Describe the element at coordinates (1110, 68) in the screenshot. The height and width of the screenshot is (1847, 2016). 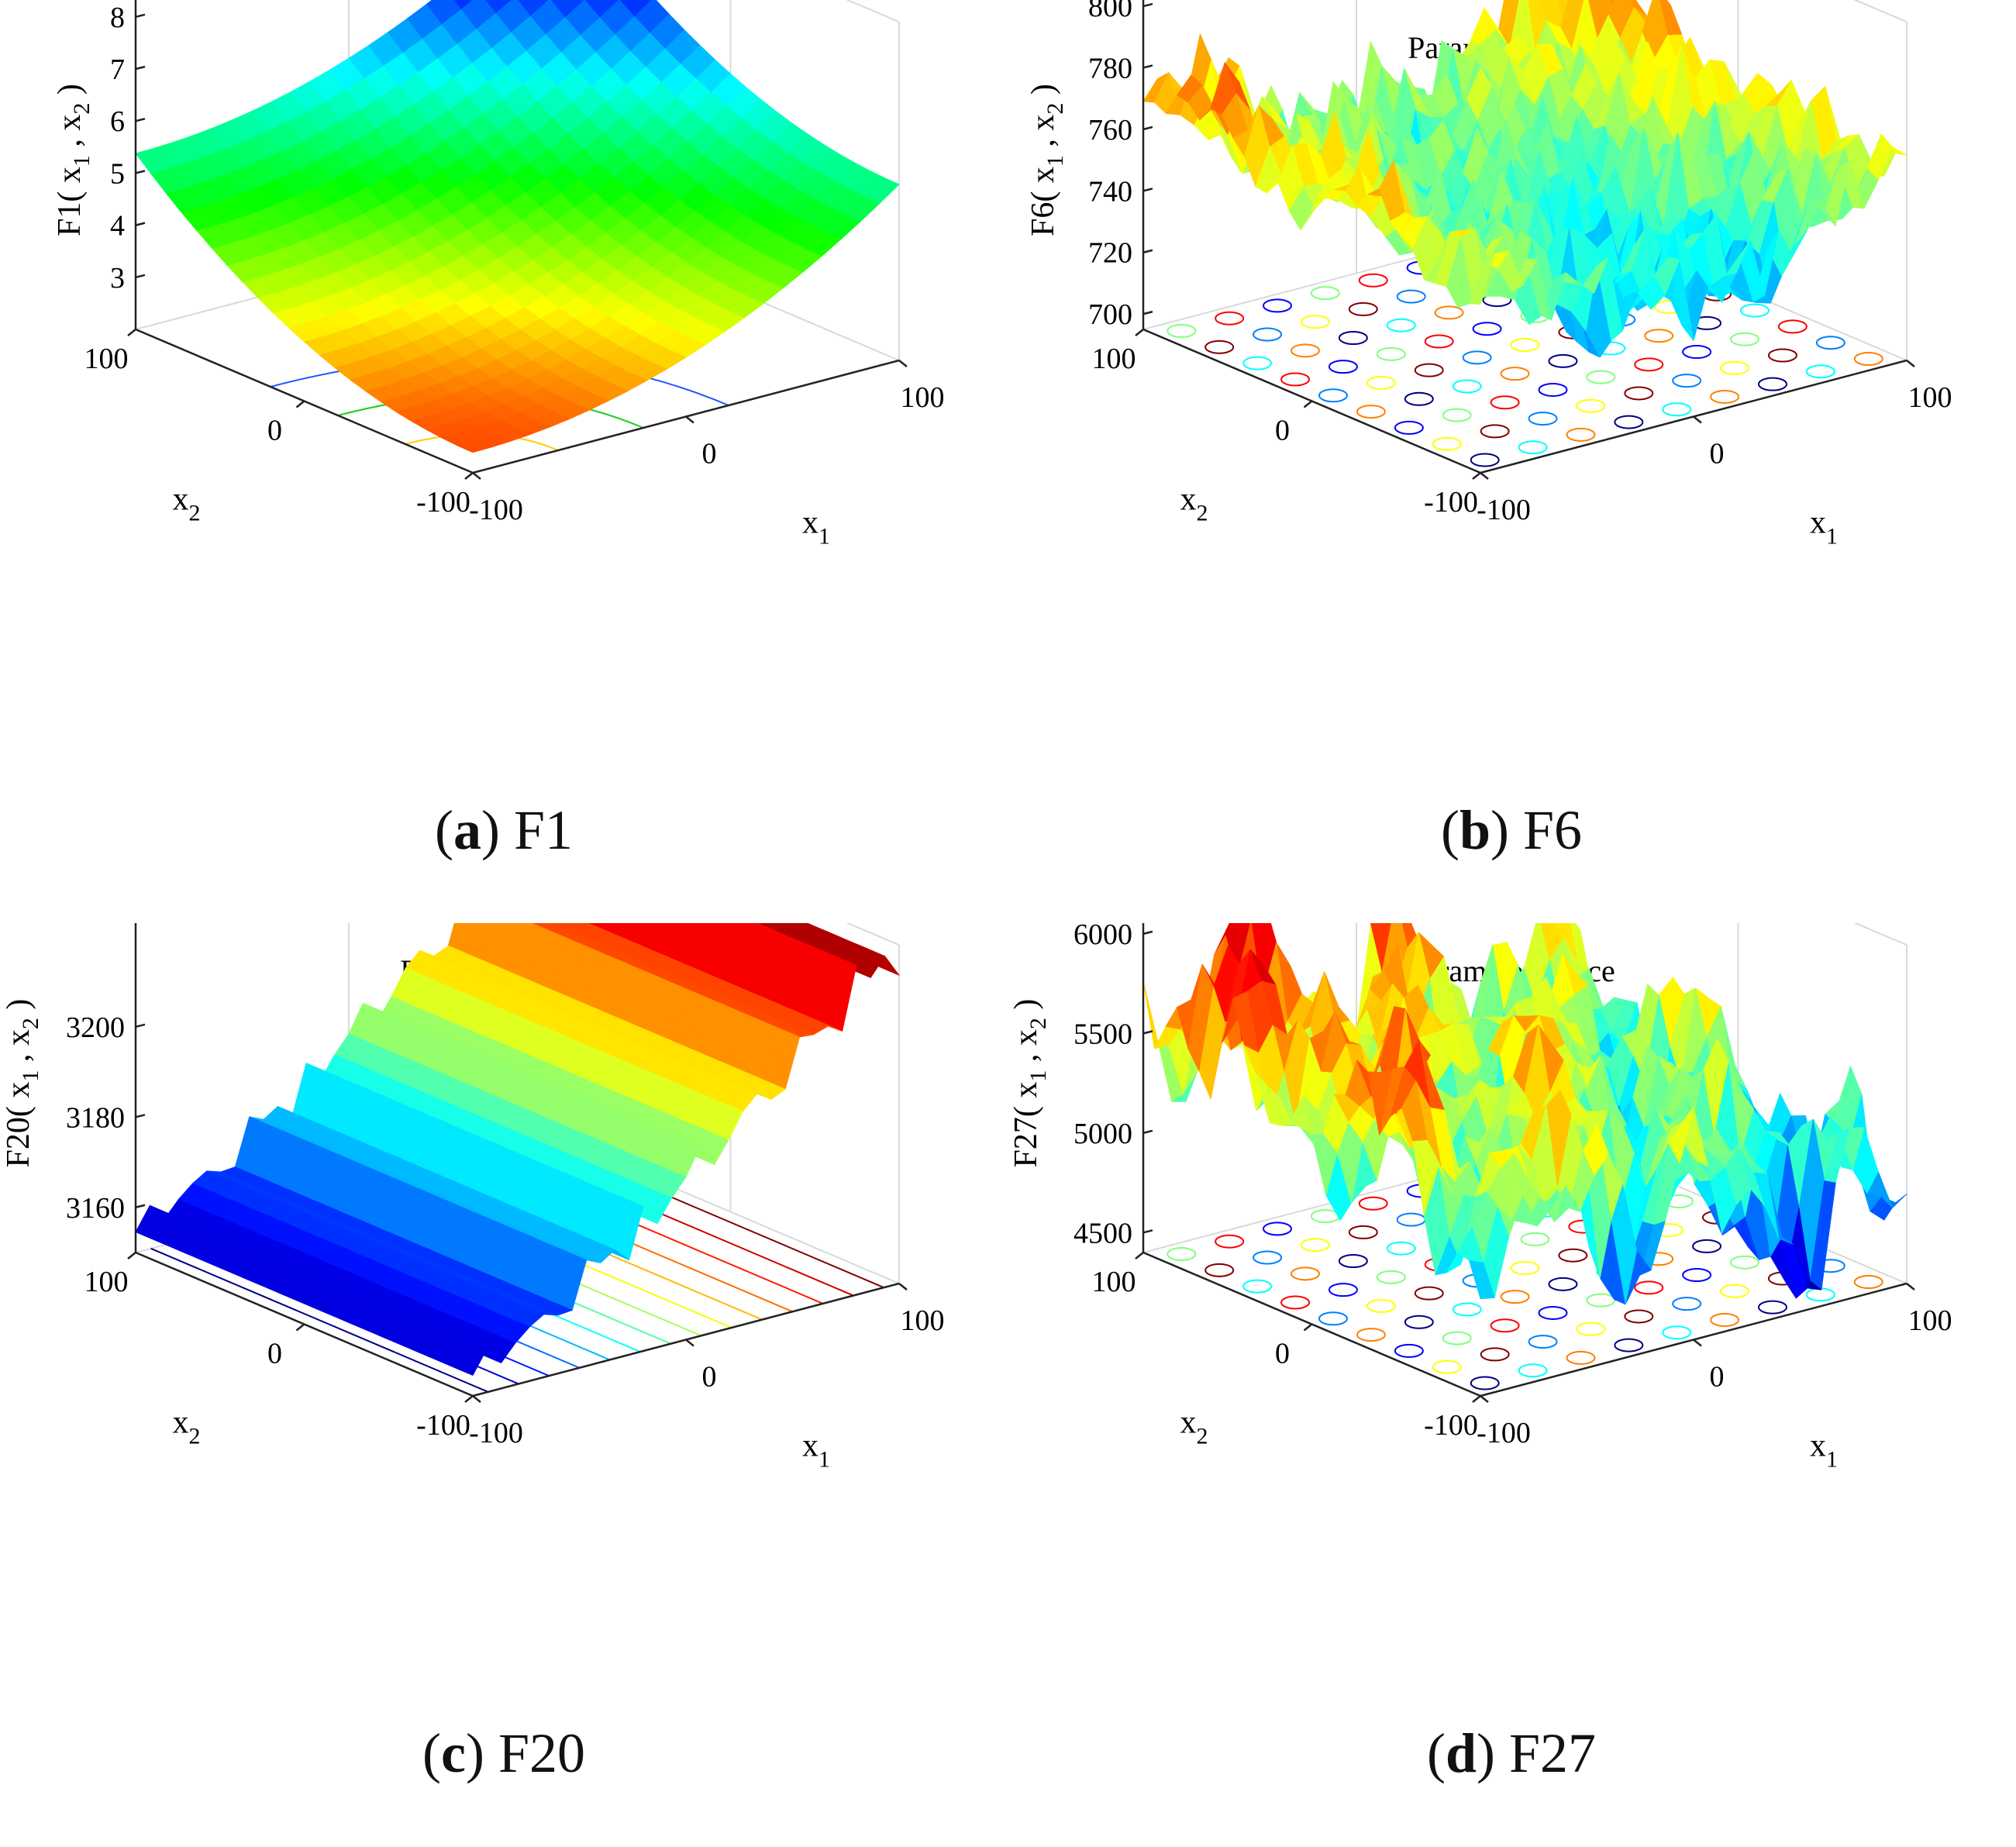
I see `z-tick-label: 780` at that location.